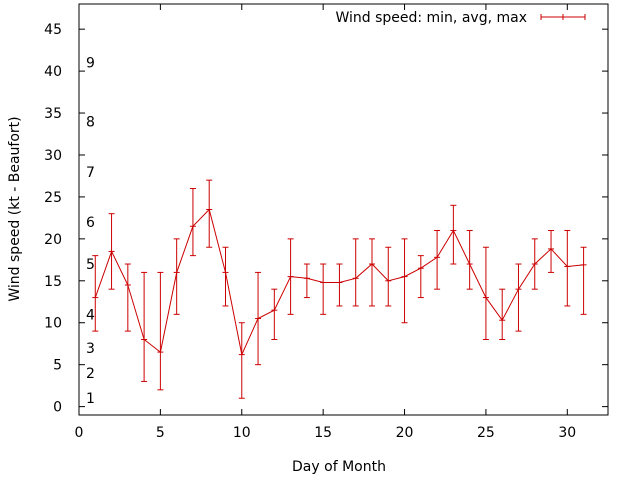  Describe the element at coordinates (486, 433) in the screenshot. I see `x-tick-label: 25` at that location.